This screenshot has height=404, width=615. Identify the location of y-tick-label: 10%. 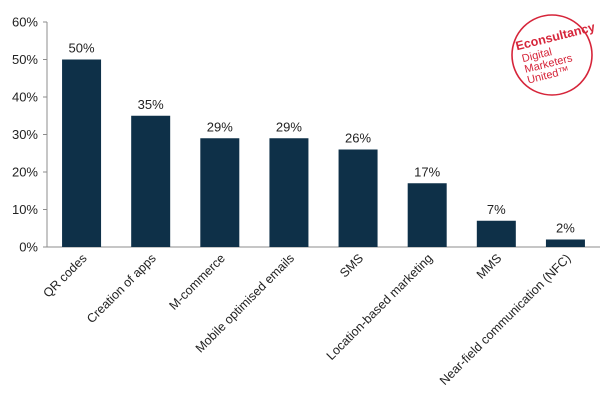
(25, 209).